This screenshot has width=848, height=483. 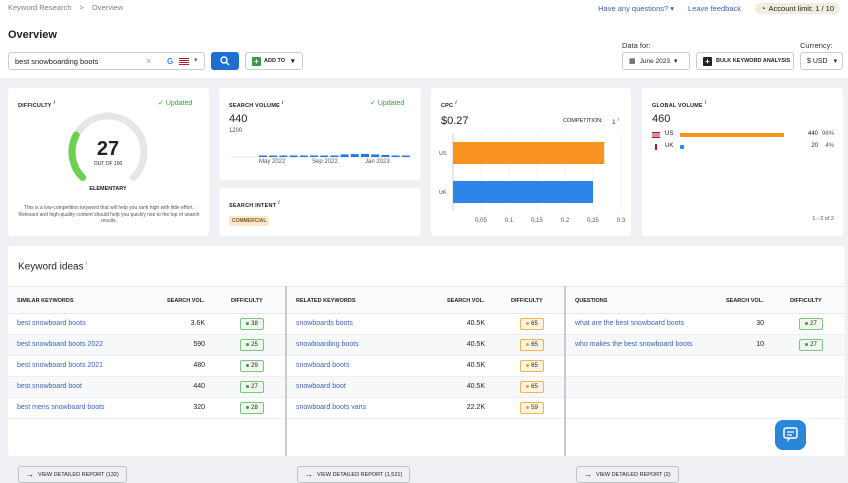 I want to click on us-flag-icon, so click(x=184, y=61).